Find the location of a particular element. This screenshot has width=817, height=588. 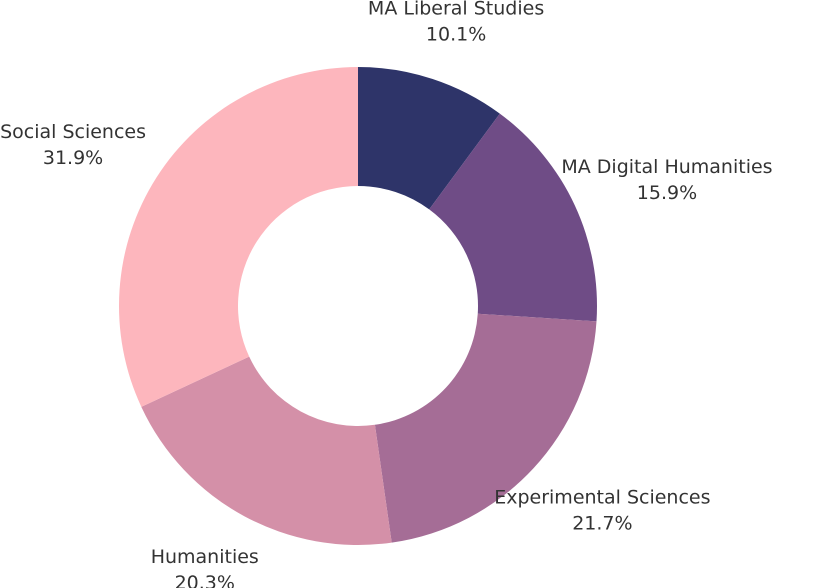

slice-value-label: 31.9% is located at coordinates (73, 158).